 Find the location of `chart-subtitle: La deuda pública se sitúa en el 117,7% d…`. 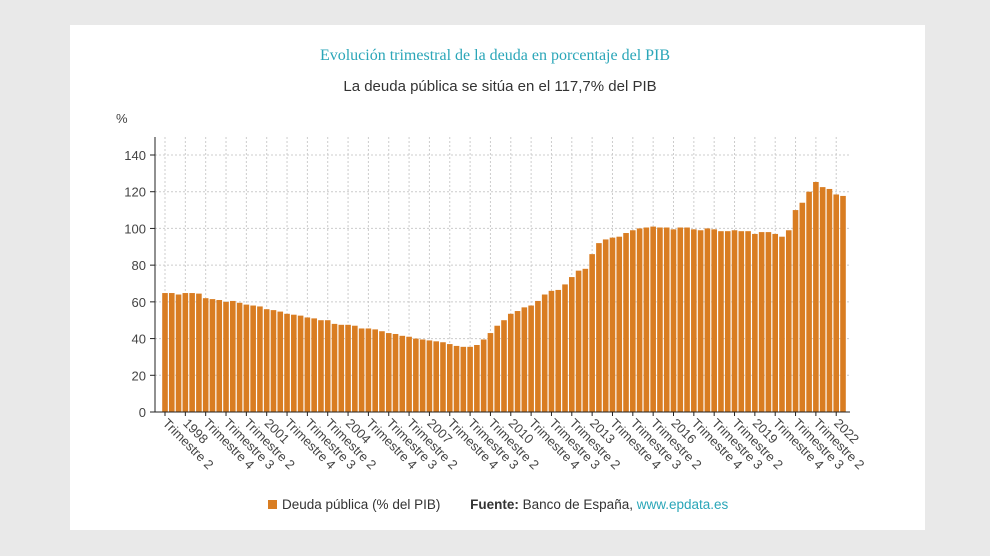

chart-subtitle: La deuda pública se sitúa en el 117,7% d… is located at coordinates (500, 86).